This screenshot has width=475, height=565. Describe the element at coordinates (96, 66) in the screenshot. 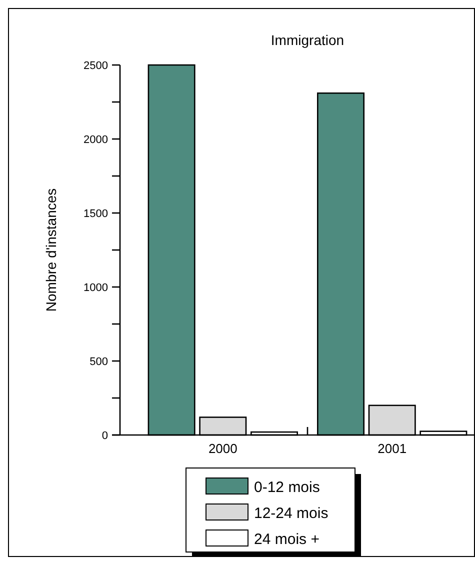

I see `y-tick-label: 2500` at that location.